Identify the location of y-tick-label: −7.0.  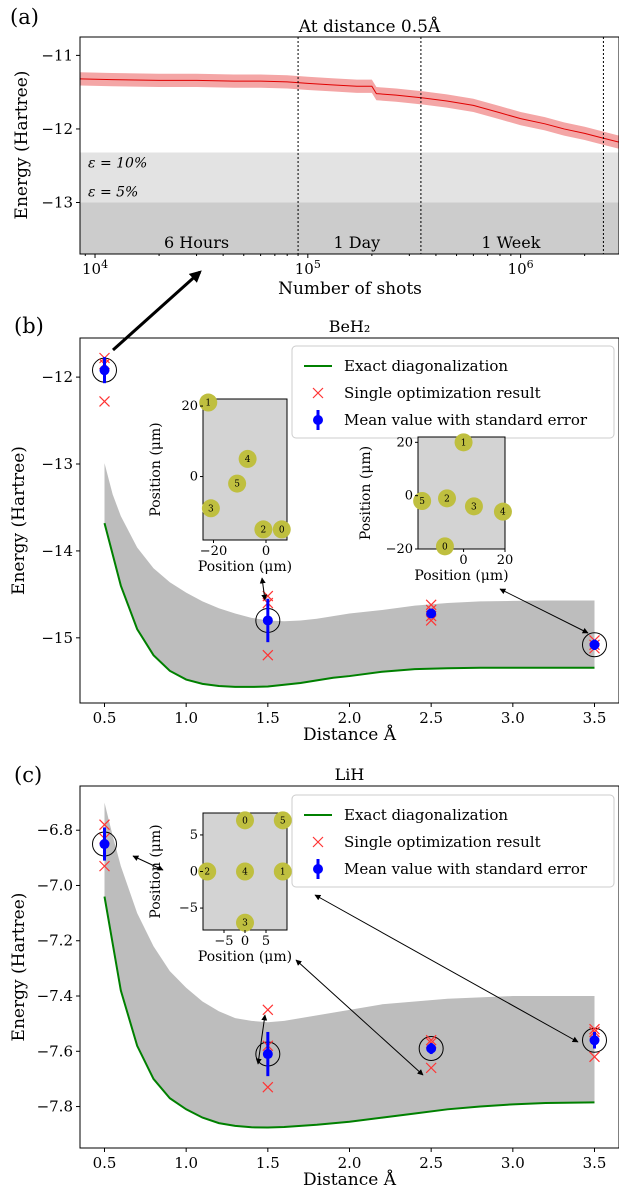
(55, 885).